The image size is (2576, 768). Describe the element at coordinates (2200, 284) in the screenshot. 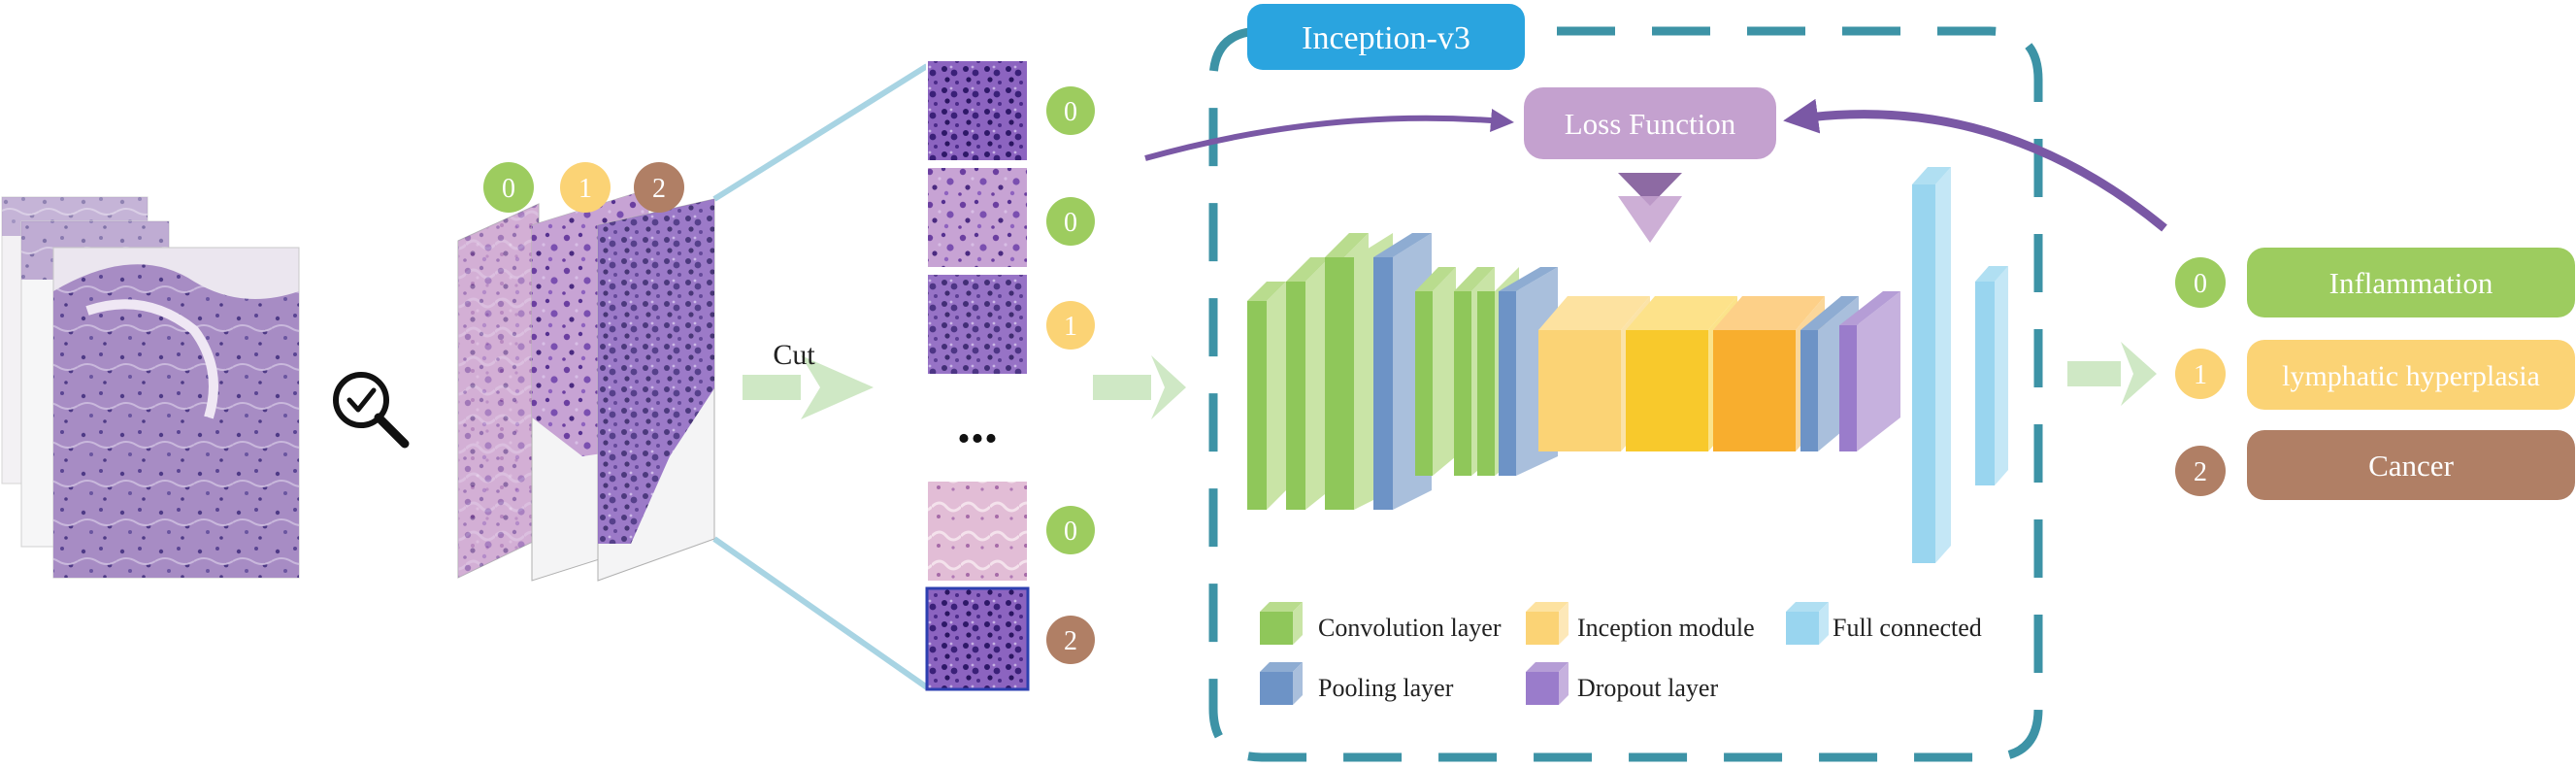

I see `output-inflammation-num: 0` at that location.